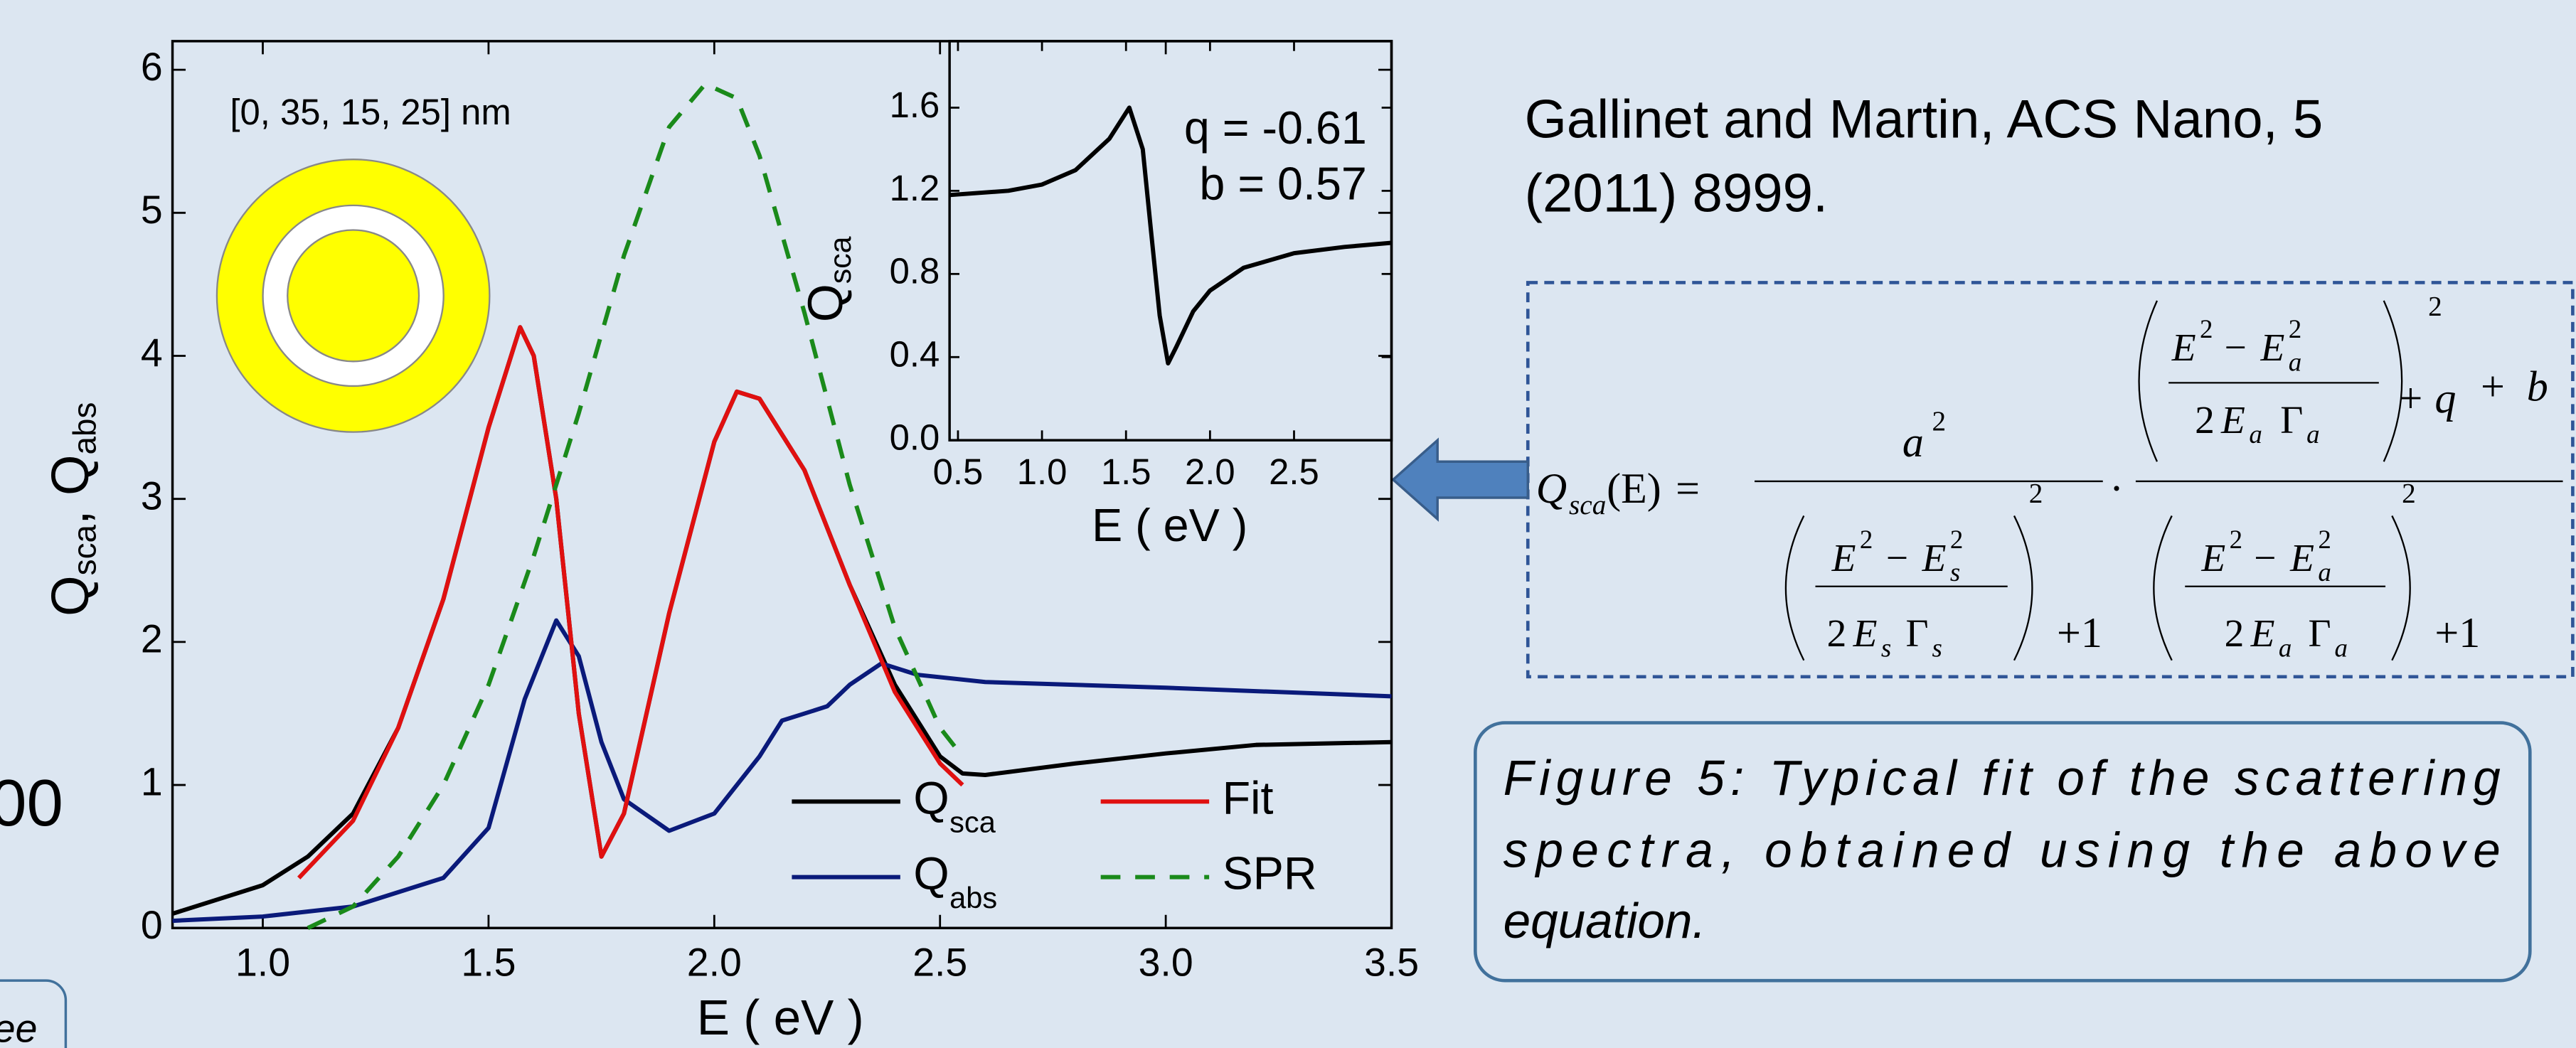 This screenshot has height=1048, width=2576. Describe the element at coordinates (85, 428) in the screenshot. I see `y-axis-label-subscript: abs` at that location.